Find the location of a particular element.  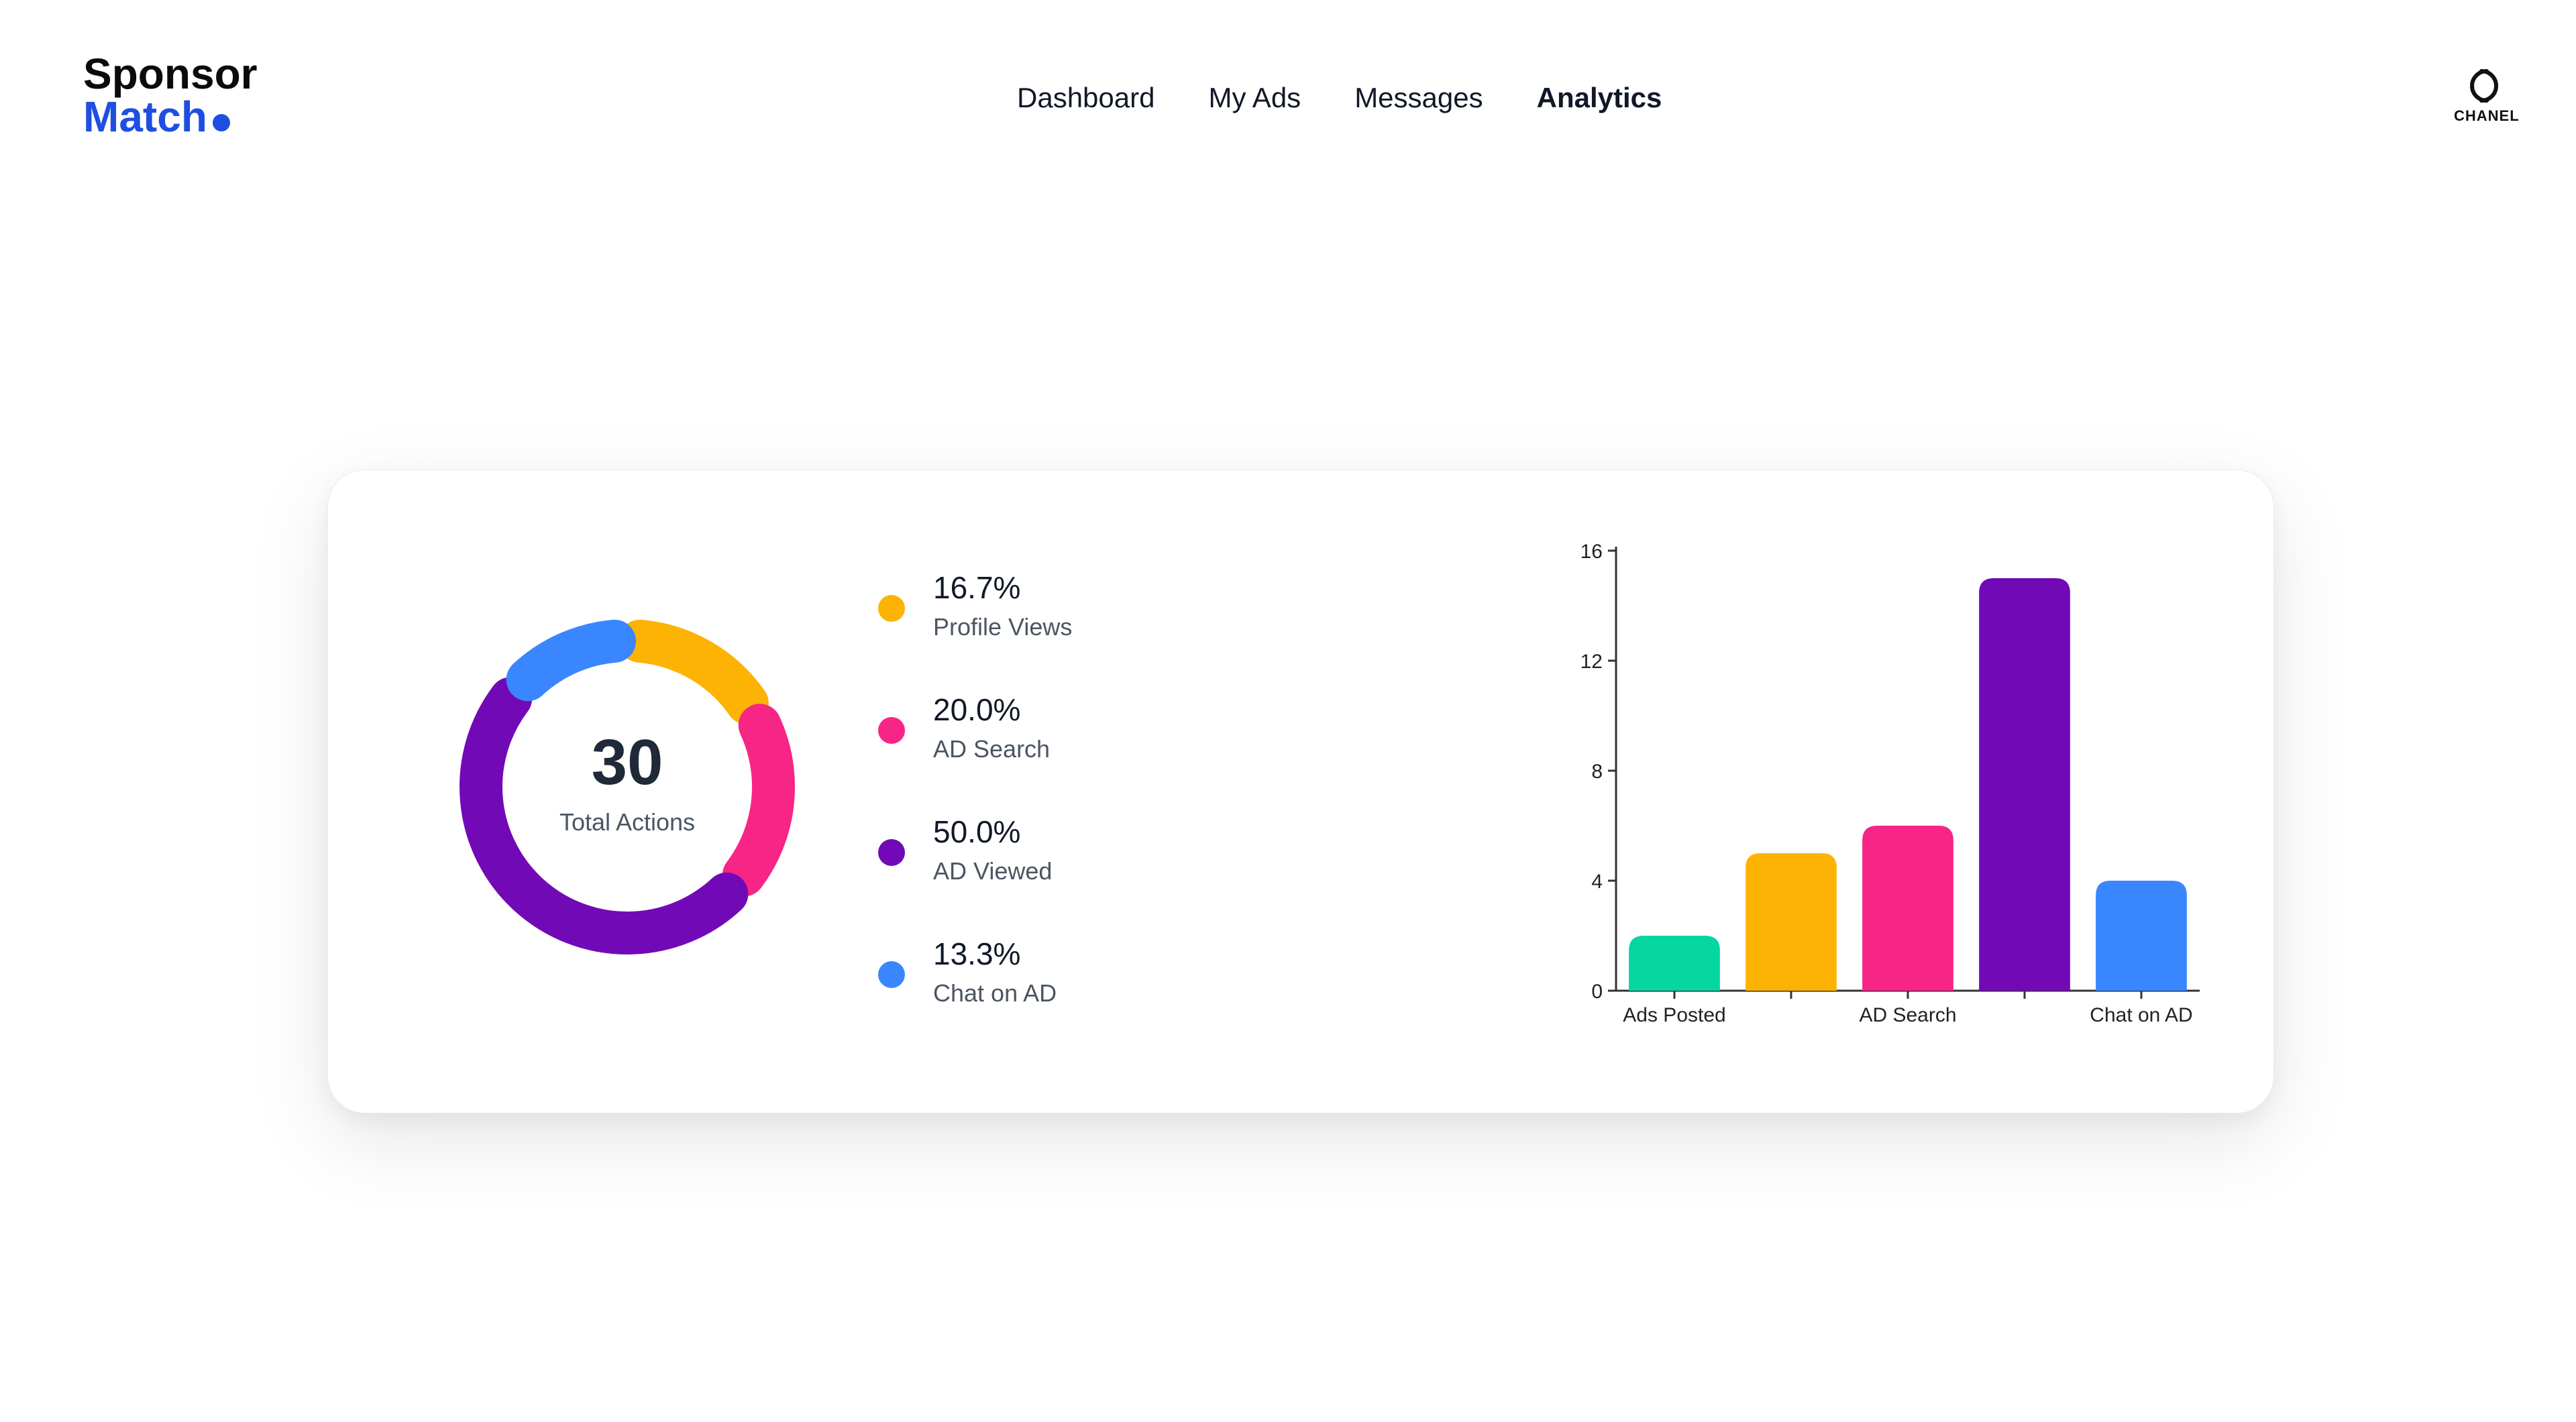

bar-ads-posted is located at coordinates (1674, 964).